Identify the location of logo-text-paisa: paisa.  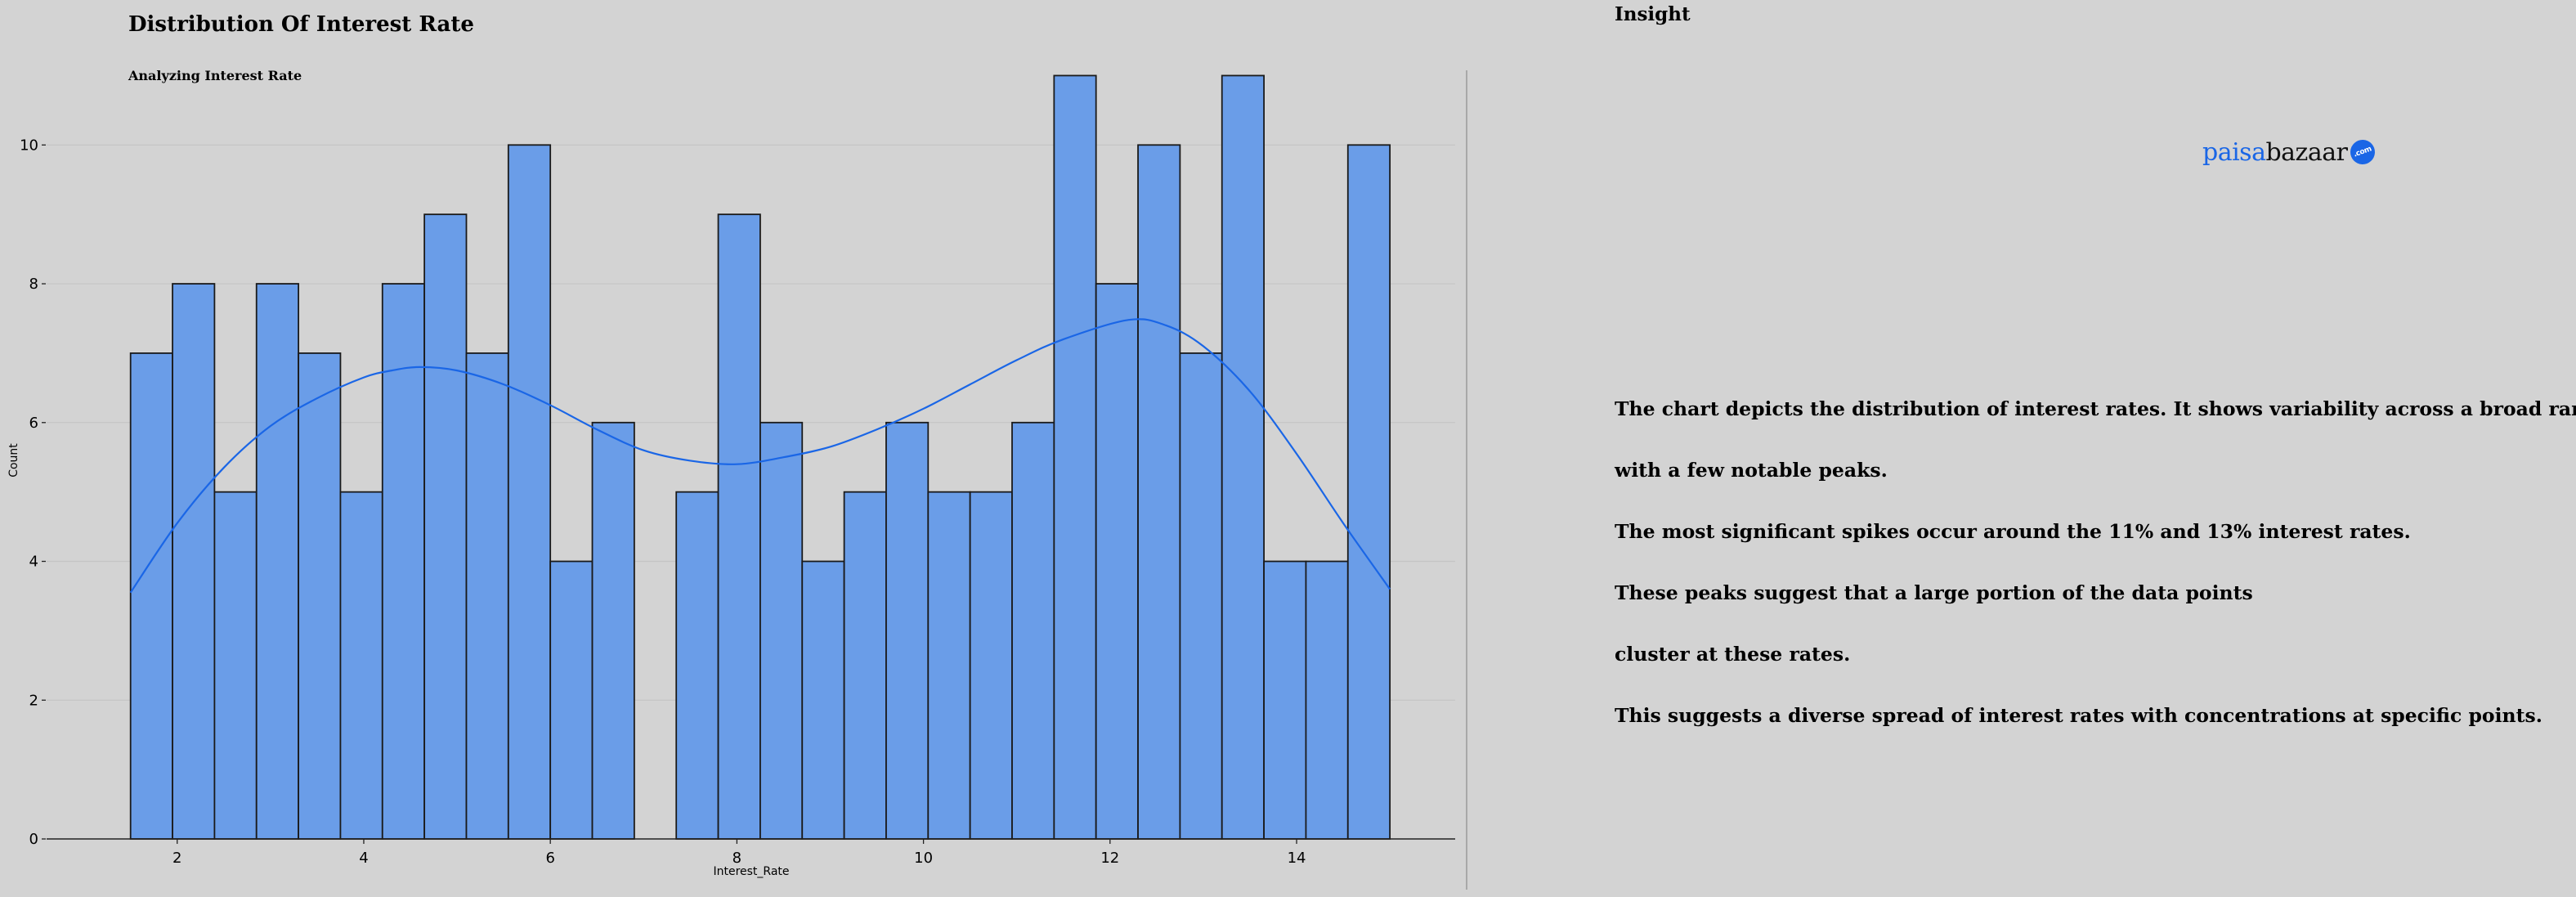
(2234, 152).